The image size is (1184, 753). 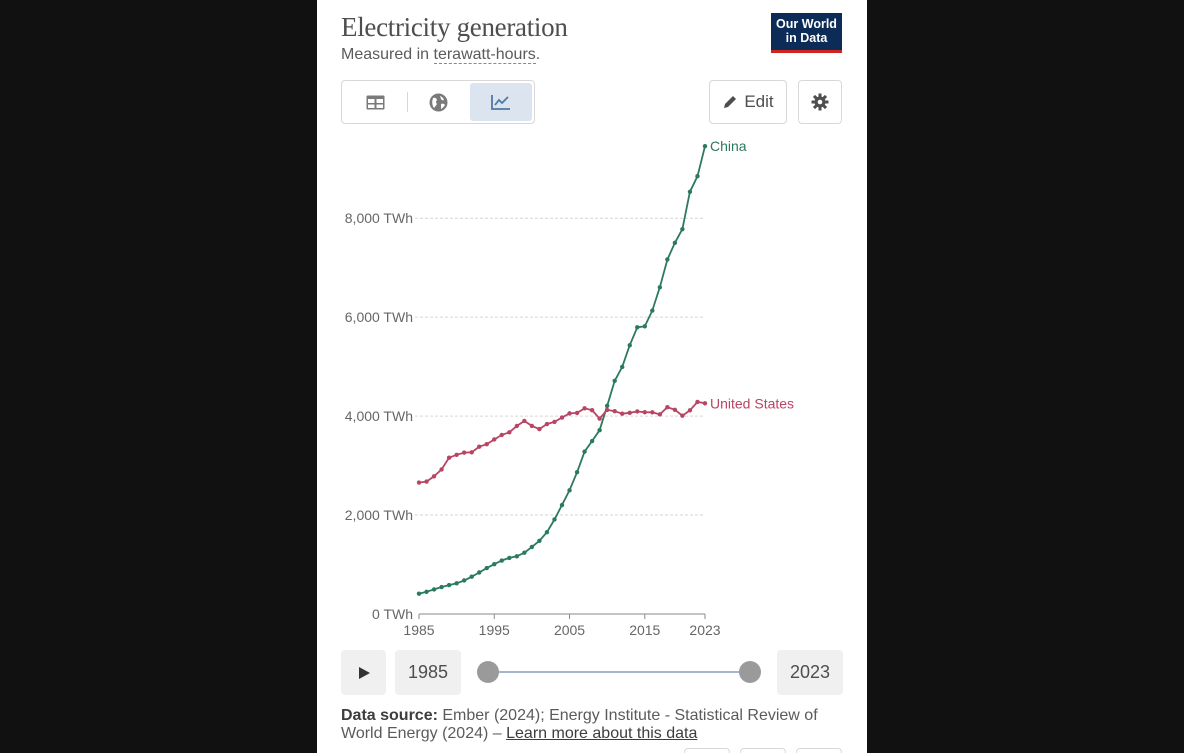 I want to click on owid-logo: Our World in Data, so click(x=806, y=33).